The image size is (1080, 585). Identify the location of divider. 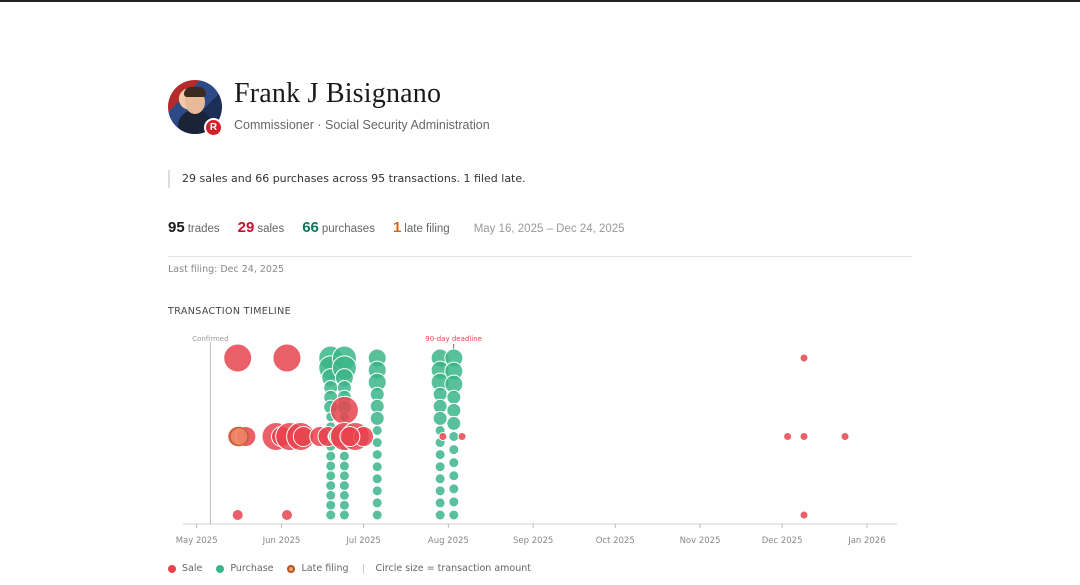
(540, 256).